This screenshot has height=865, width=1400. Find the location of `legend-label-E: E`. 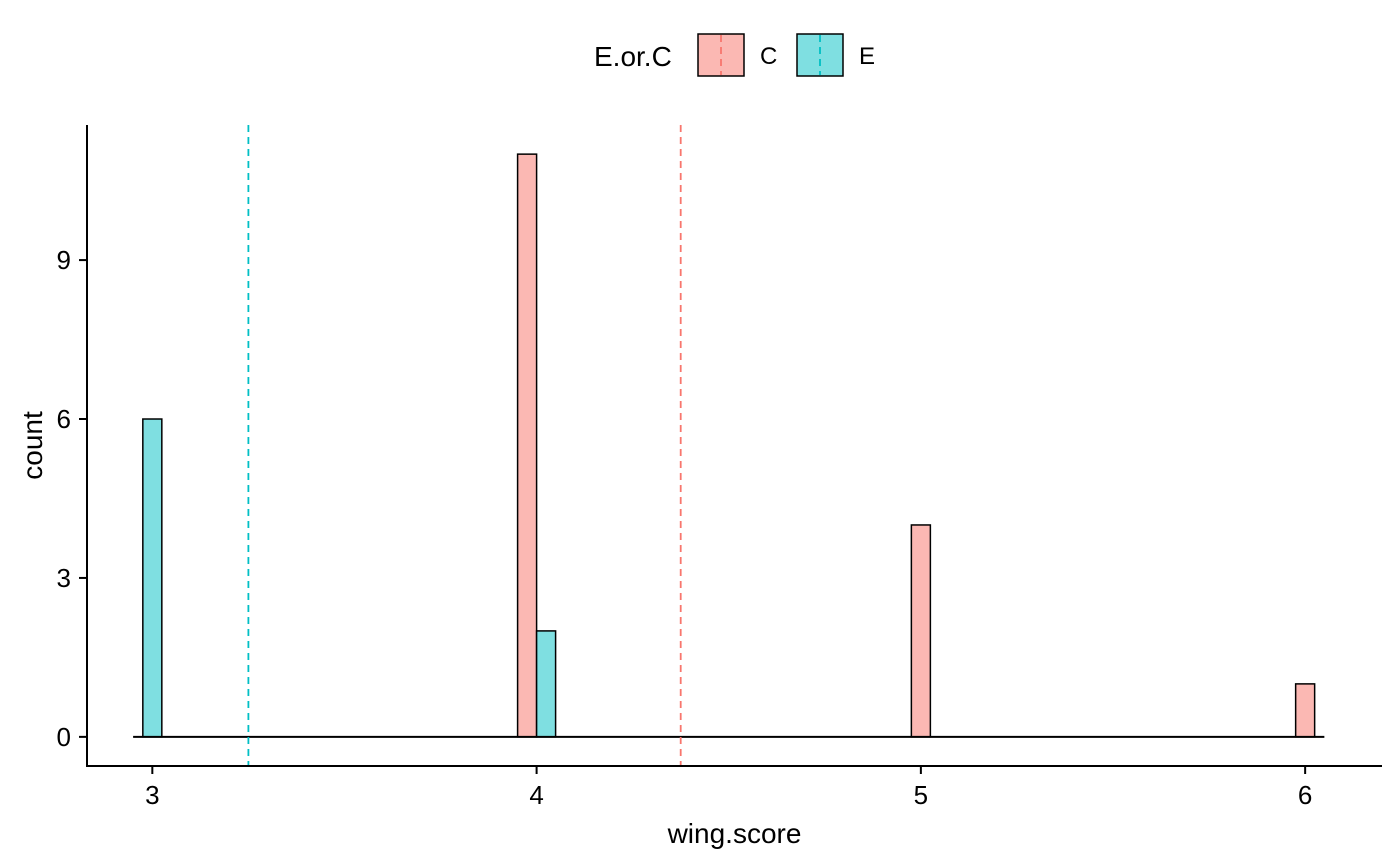

legend-label-E: E is located at coordinates (867, 56).